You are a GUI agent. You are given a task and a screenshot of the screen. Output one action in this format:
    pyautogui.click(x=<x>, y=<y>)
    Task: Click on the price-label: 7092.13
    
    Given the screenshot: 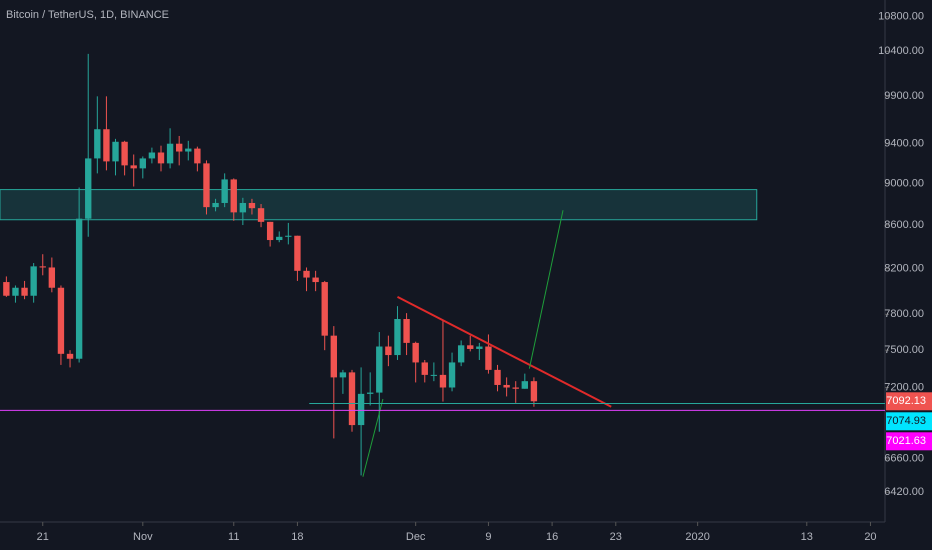 What is the action you would take?
    pyautogui.click(x=906, y=401)
    